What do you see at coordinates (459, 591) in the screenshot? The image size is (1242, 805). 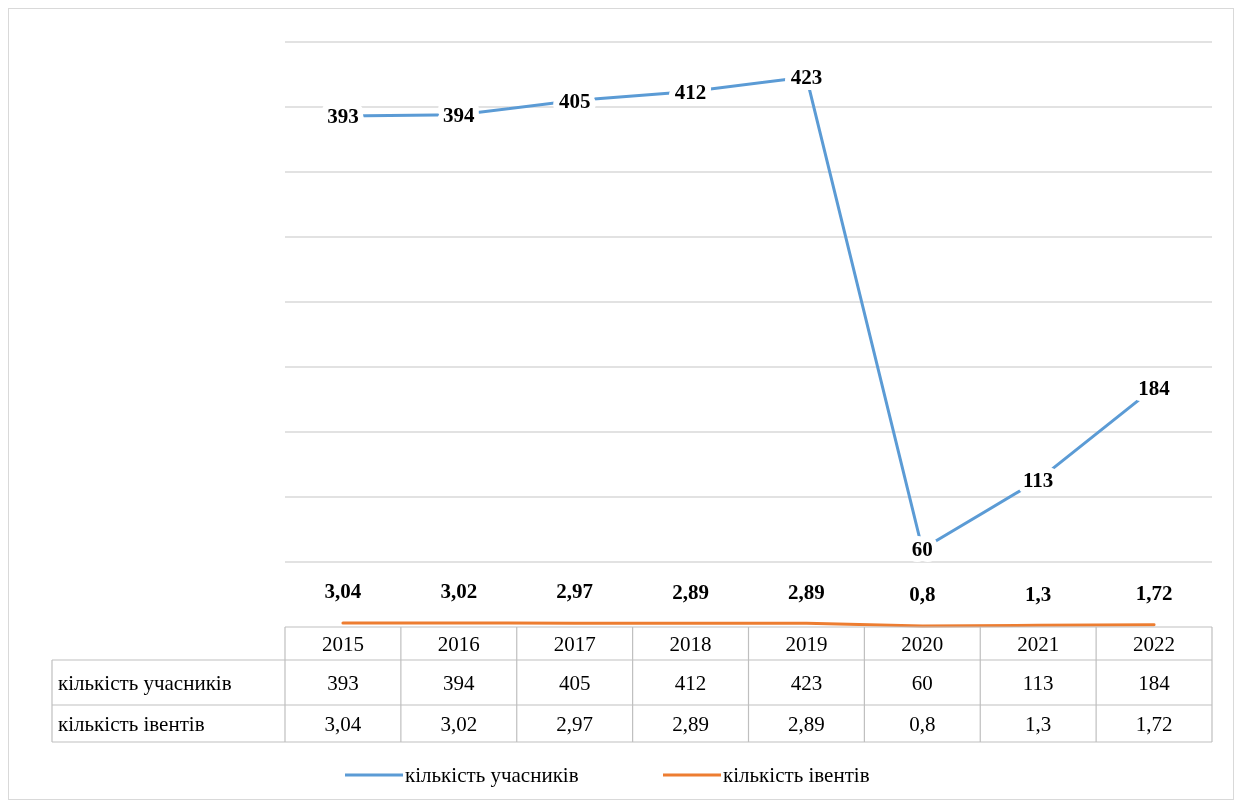 I see `text: 3,02` at bounding box center [459, 591].